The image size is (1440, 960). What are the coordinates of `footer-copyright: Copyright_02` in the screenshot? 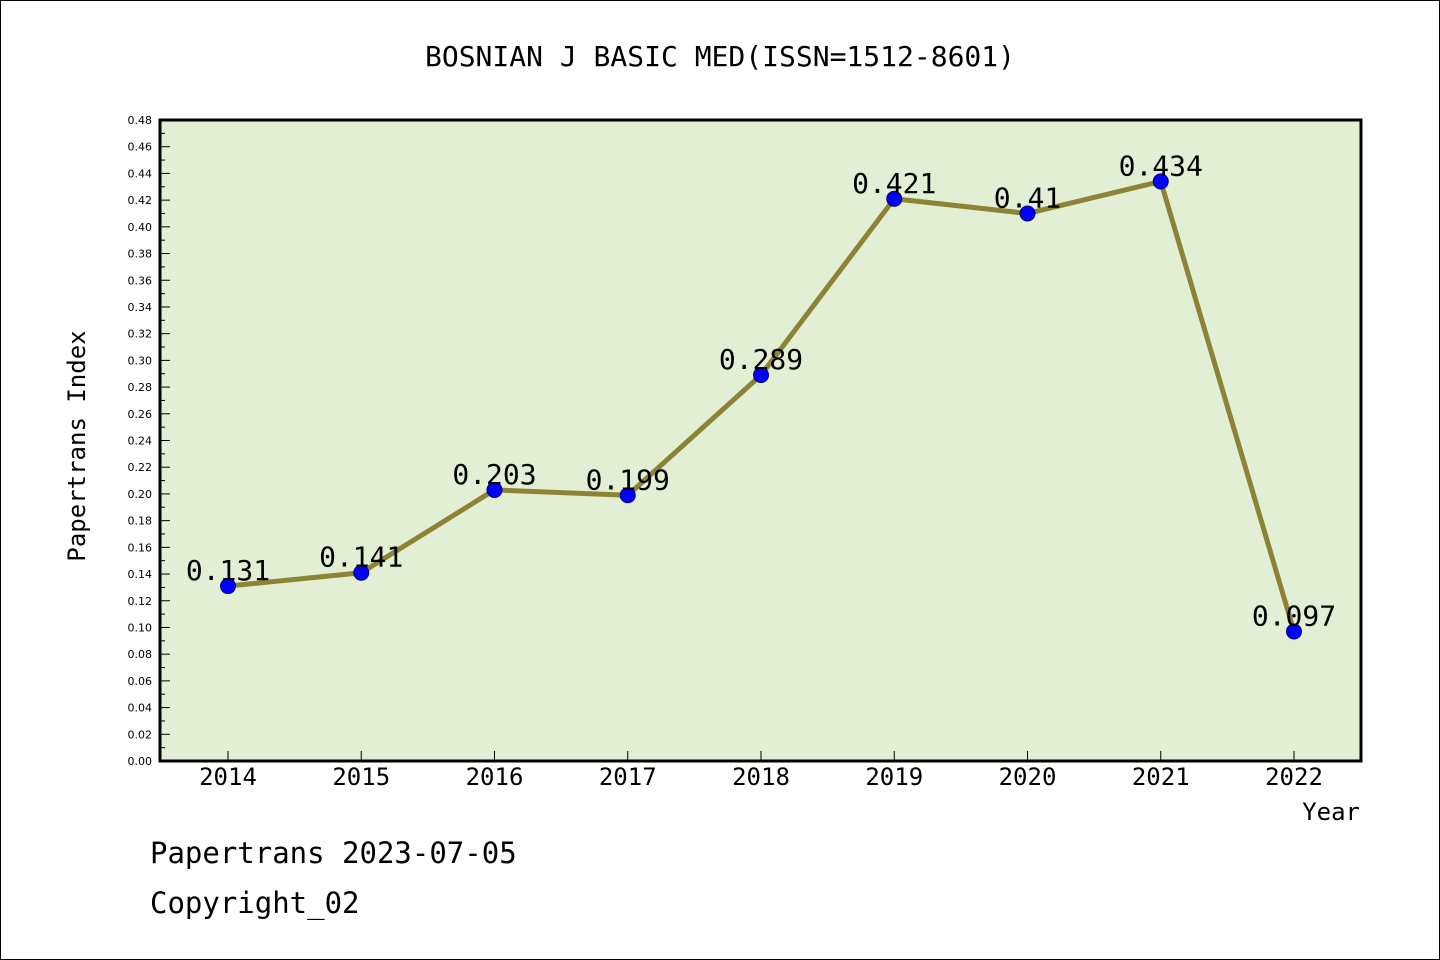 It's located at (255, 903).